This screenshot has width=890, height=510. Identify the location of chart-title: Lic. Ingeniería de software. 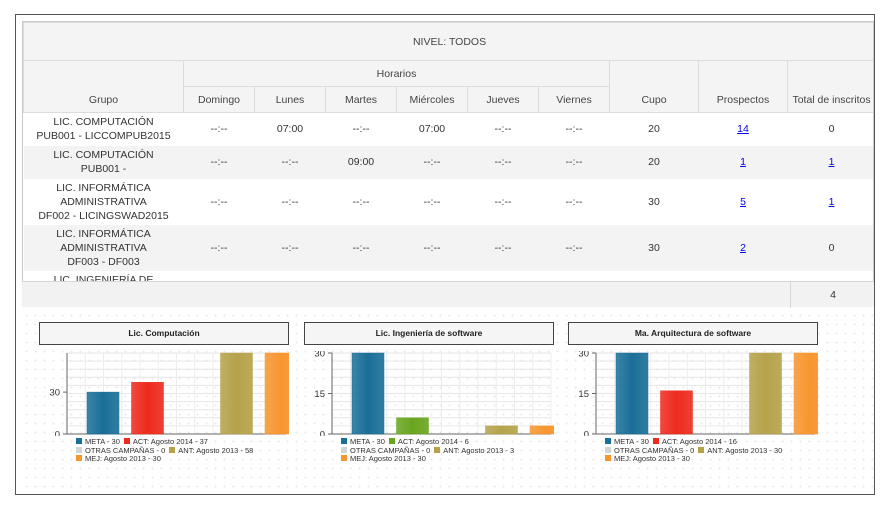
(429, 333).